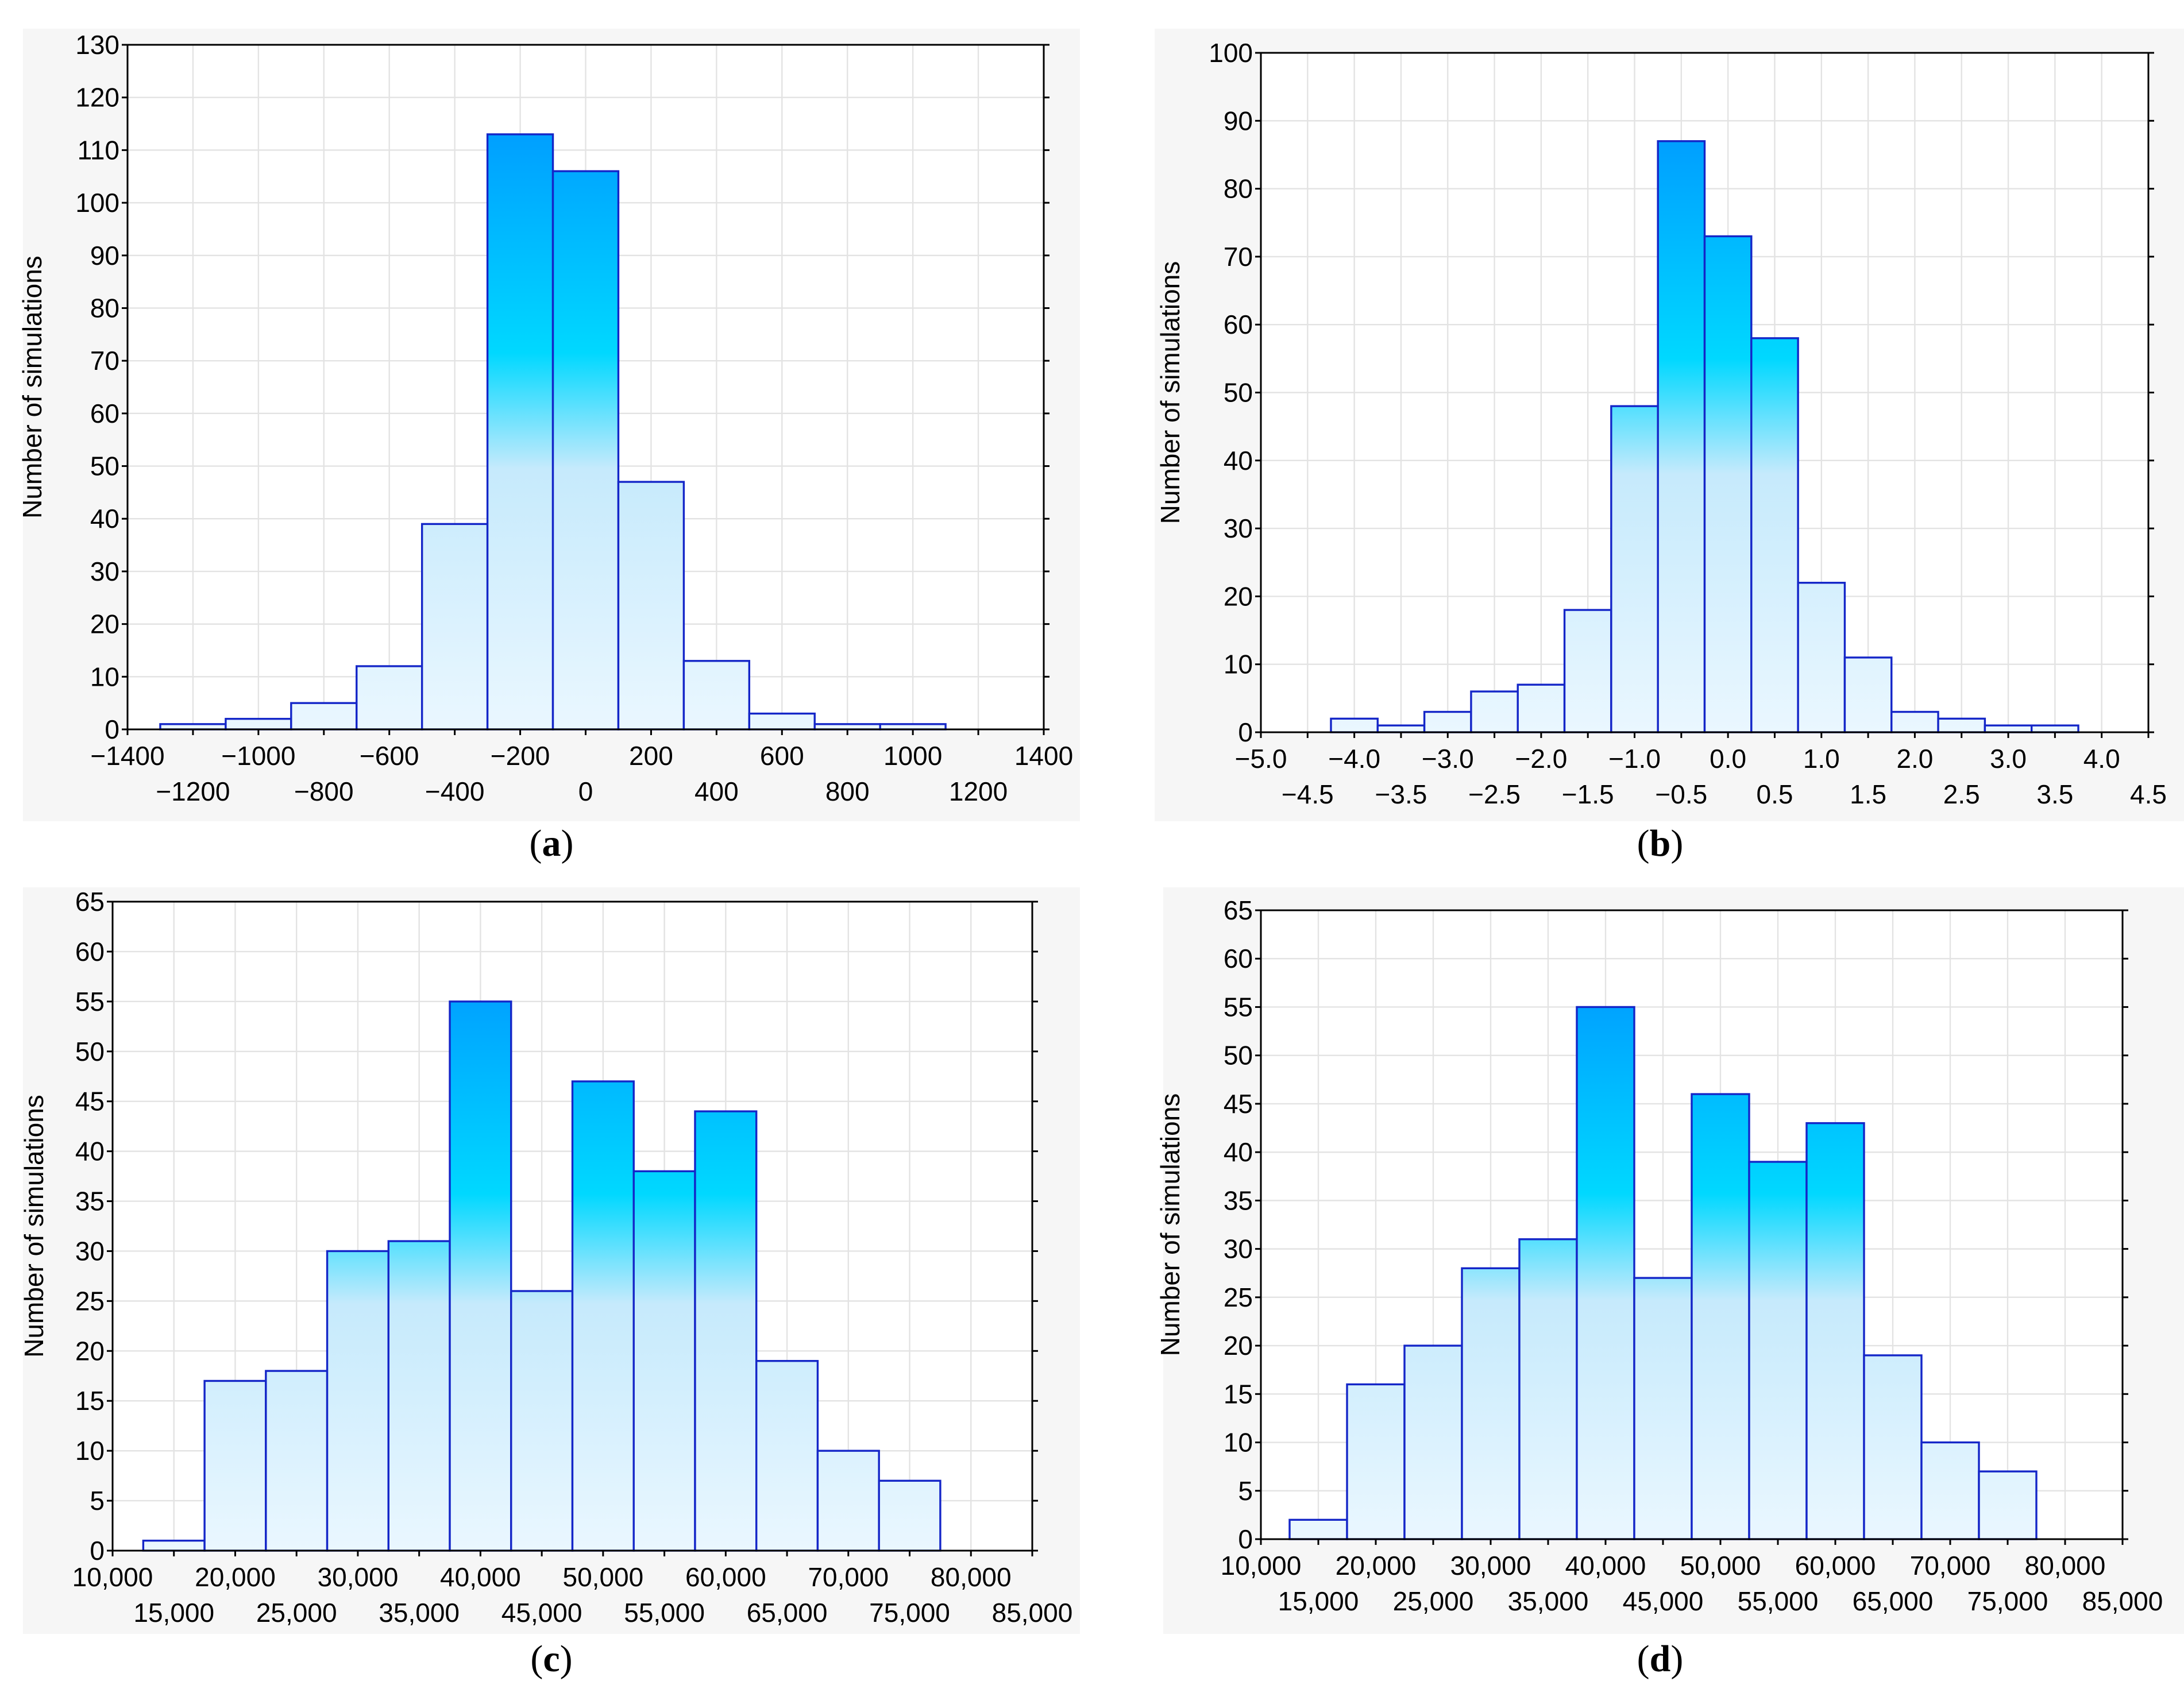  Describe the element at coordinates (520, 756) in the screenshot. I see `x-tick-label-upper: −200` at that location.